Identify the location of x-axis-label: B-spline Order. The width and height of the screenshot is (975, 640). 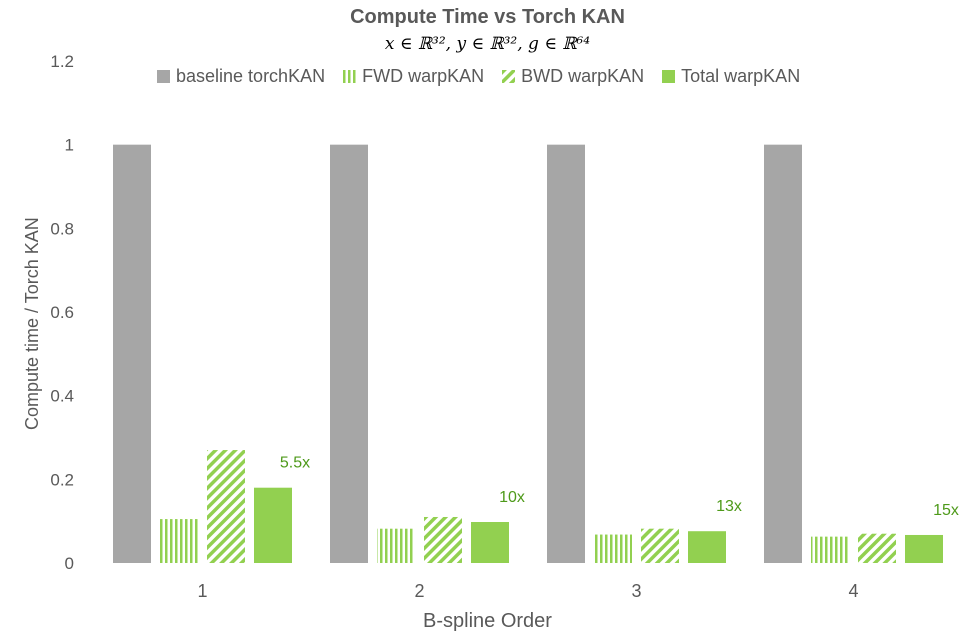
(487, 621).